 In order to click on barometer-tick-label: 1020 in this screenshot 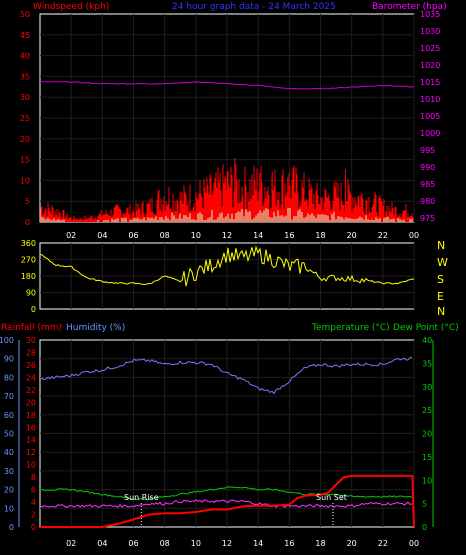, I will do `click(430, 65)`.